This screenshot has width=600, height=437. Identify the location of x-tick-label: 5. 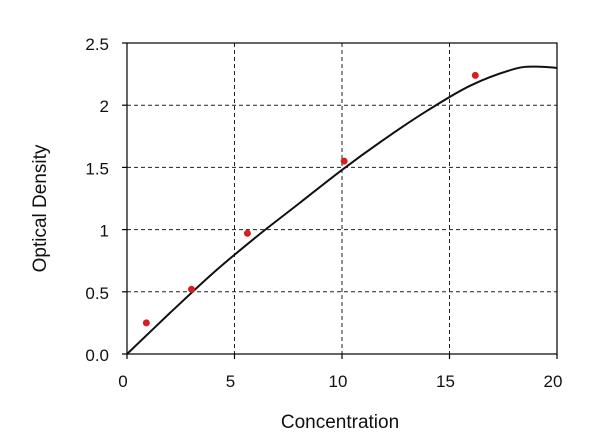
(230, 381).